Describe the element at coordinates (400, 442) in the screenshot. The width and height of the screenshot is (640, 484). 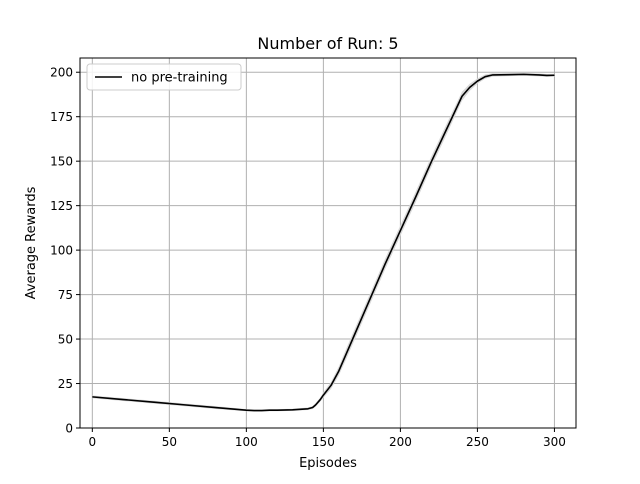
I see `x-tick-label: 200` at that location.